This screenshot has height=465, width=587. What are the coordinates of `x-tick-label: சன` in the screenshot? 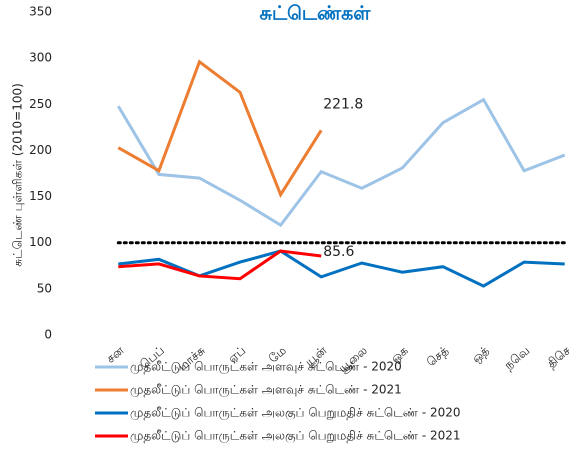 It's located at (114, 354).